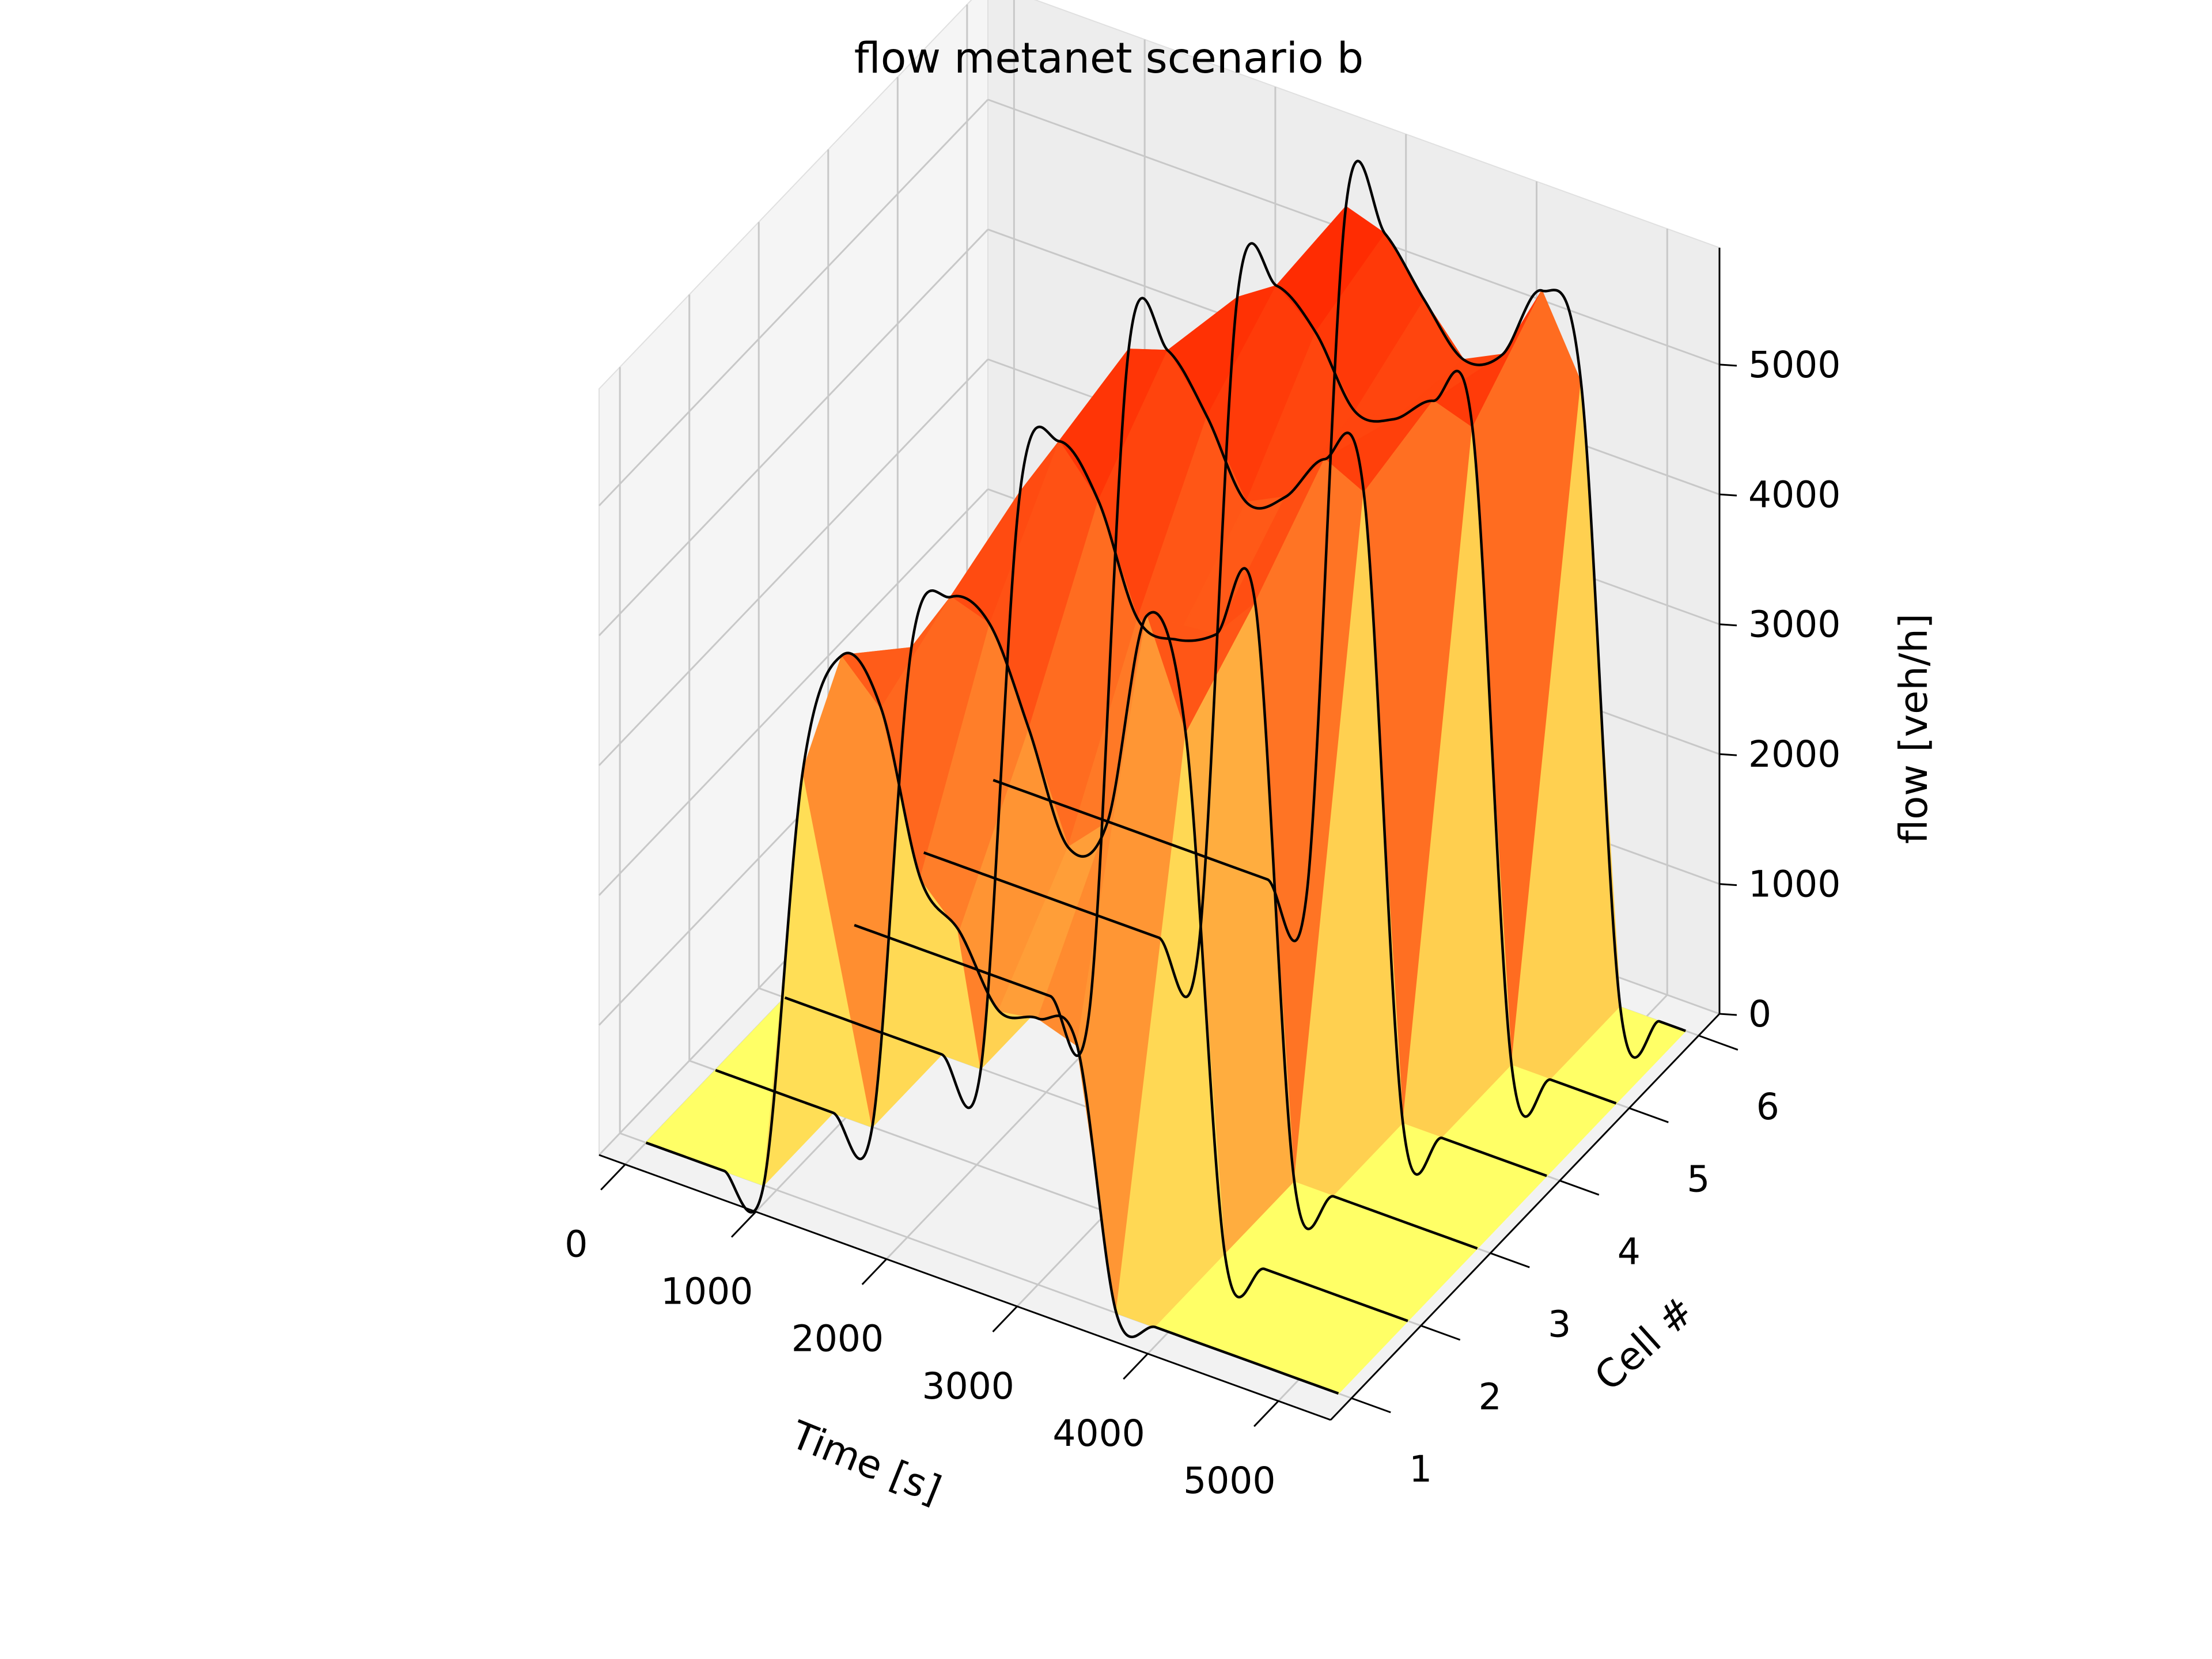 This screenshot has height=1659, width=2212. I want to click on x-tick-label: 2000, so click(837, 1339).